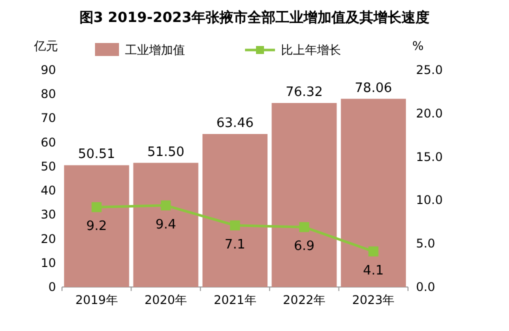 Image resolution: width=509 pixels, height=331 pixels. Describe the element at coordinates (96, 300) in the screenshot. I see `x-tick-label: 2019年` at that location.